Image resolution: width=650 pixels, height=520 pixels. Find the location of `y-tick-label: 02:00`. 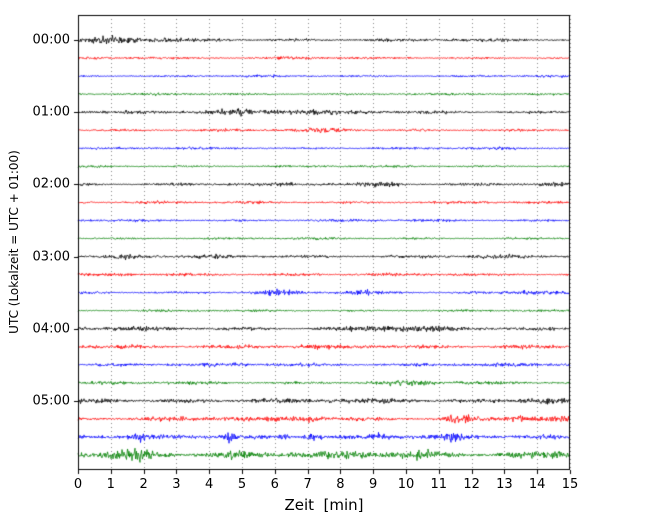

y-tick-label: 02:00 is located at coordinates (51, 184).